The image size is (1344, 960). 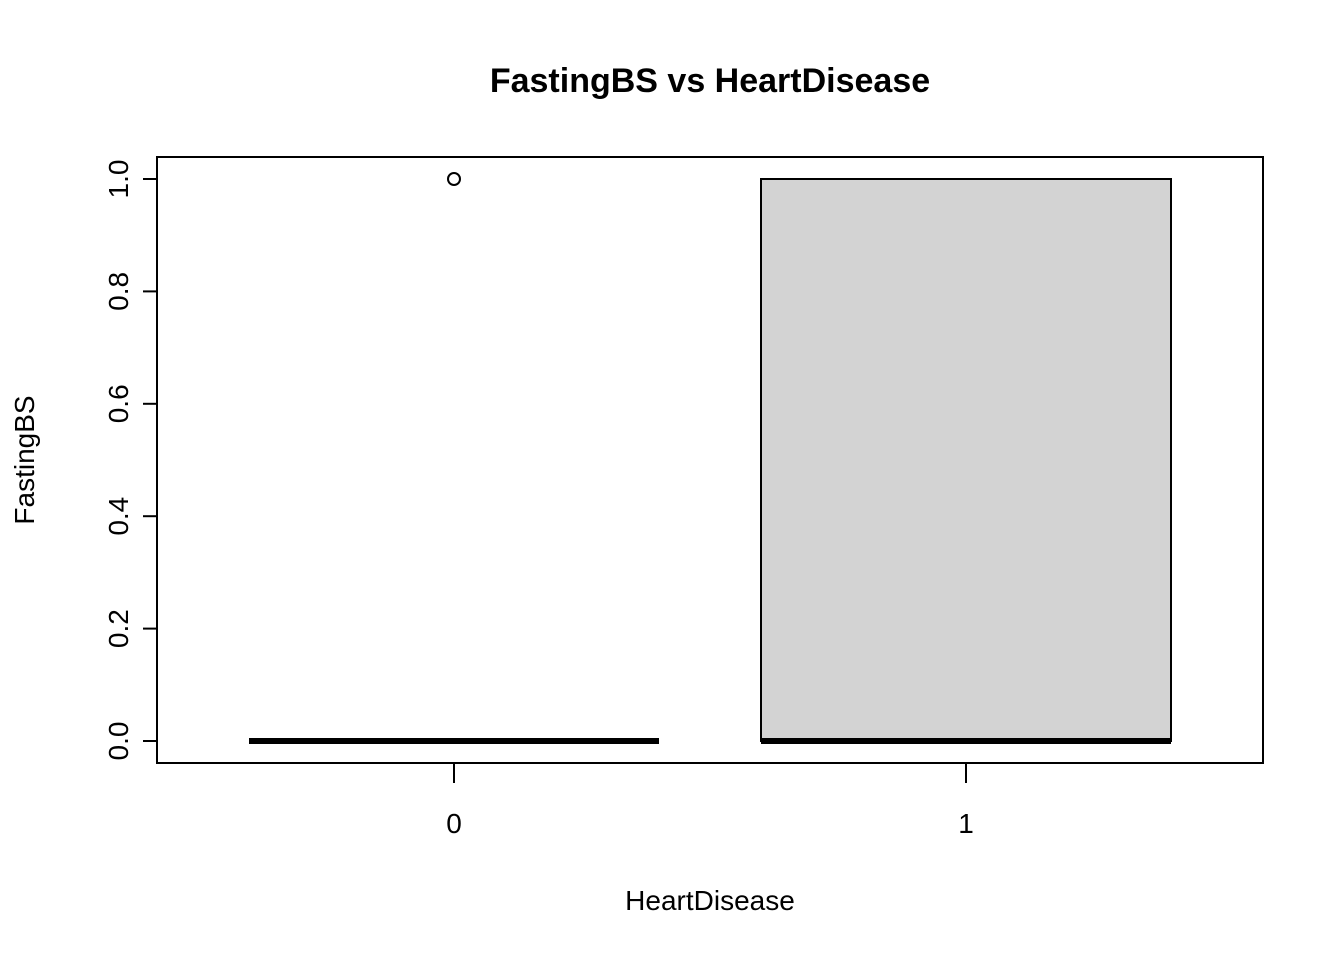 I want to click on y-axis-label: FastingBS, so click(x=24, y=459).